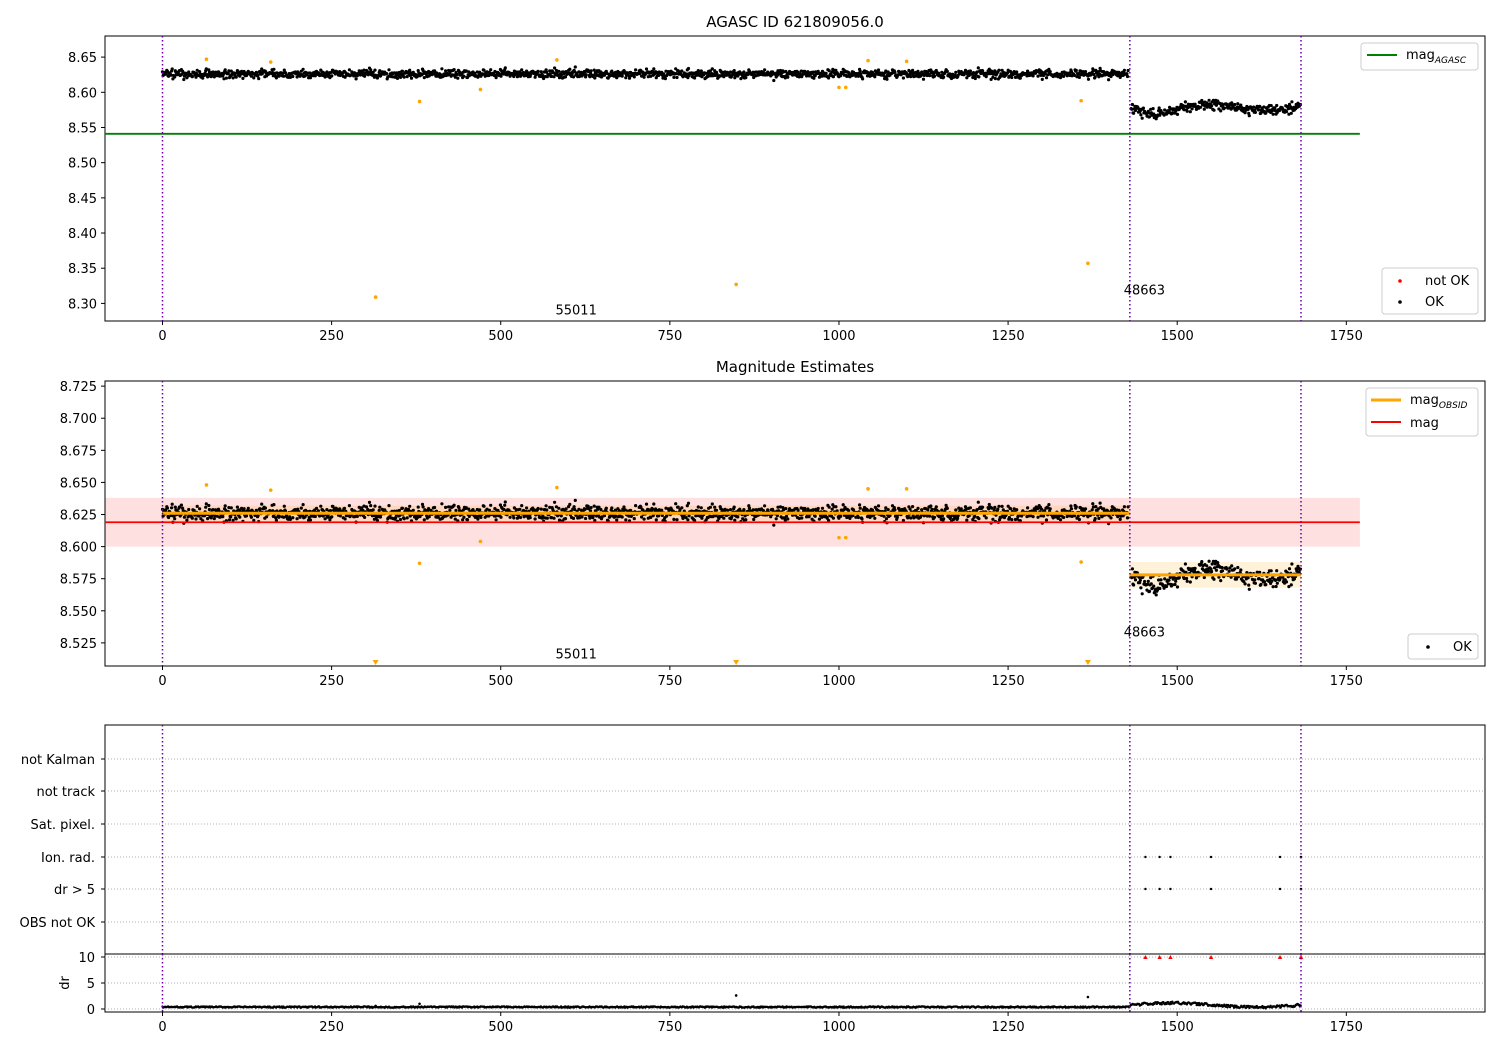 The width and height of the screenshot is (1500, 1050). What do you see at coordinates (91, 984) in the screenshot?
I see `y-tick-label: 5` at bounding box center [91, 984].